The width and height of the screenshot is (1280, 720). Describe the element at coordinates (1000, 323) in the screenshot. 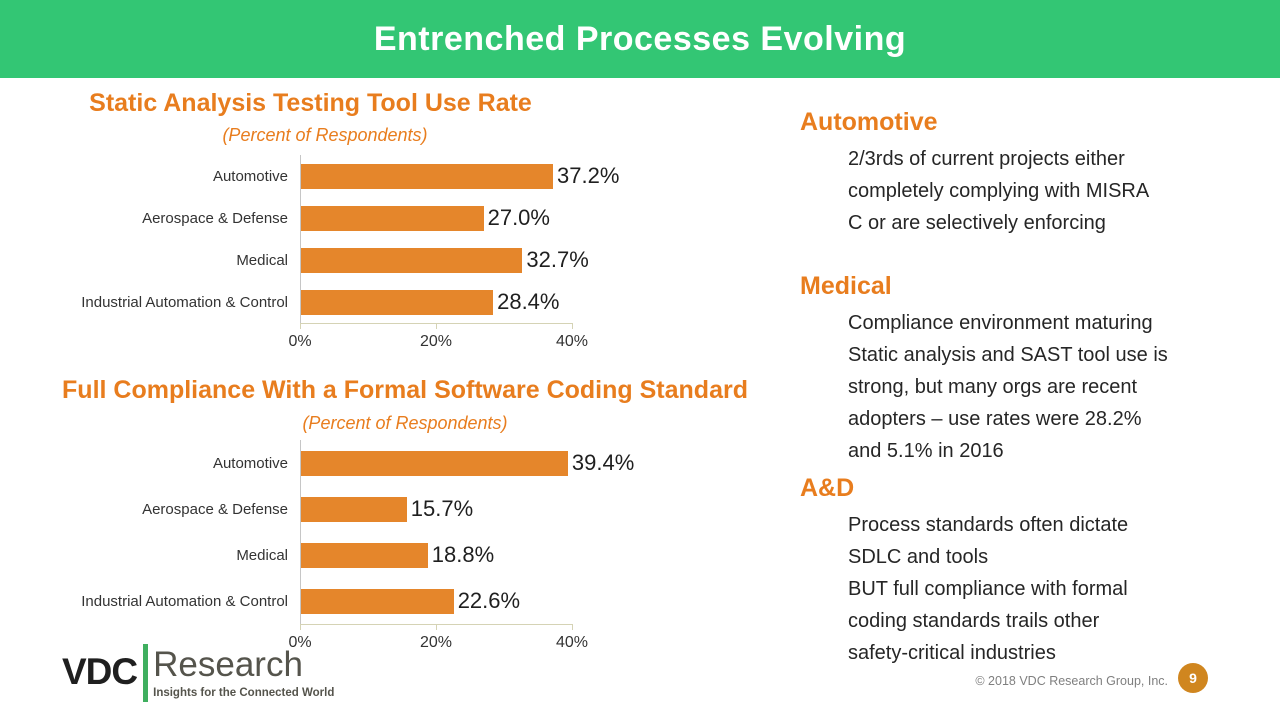

I see `note-line: Compliance environment maturing` at that location.